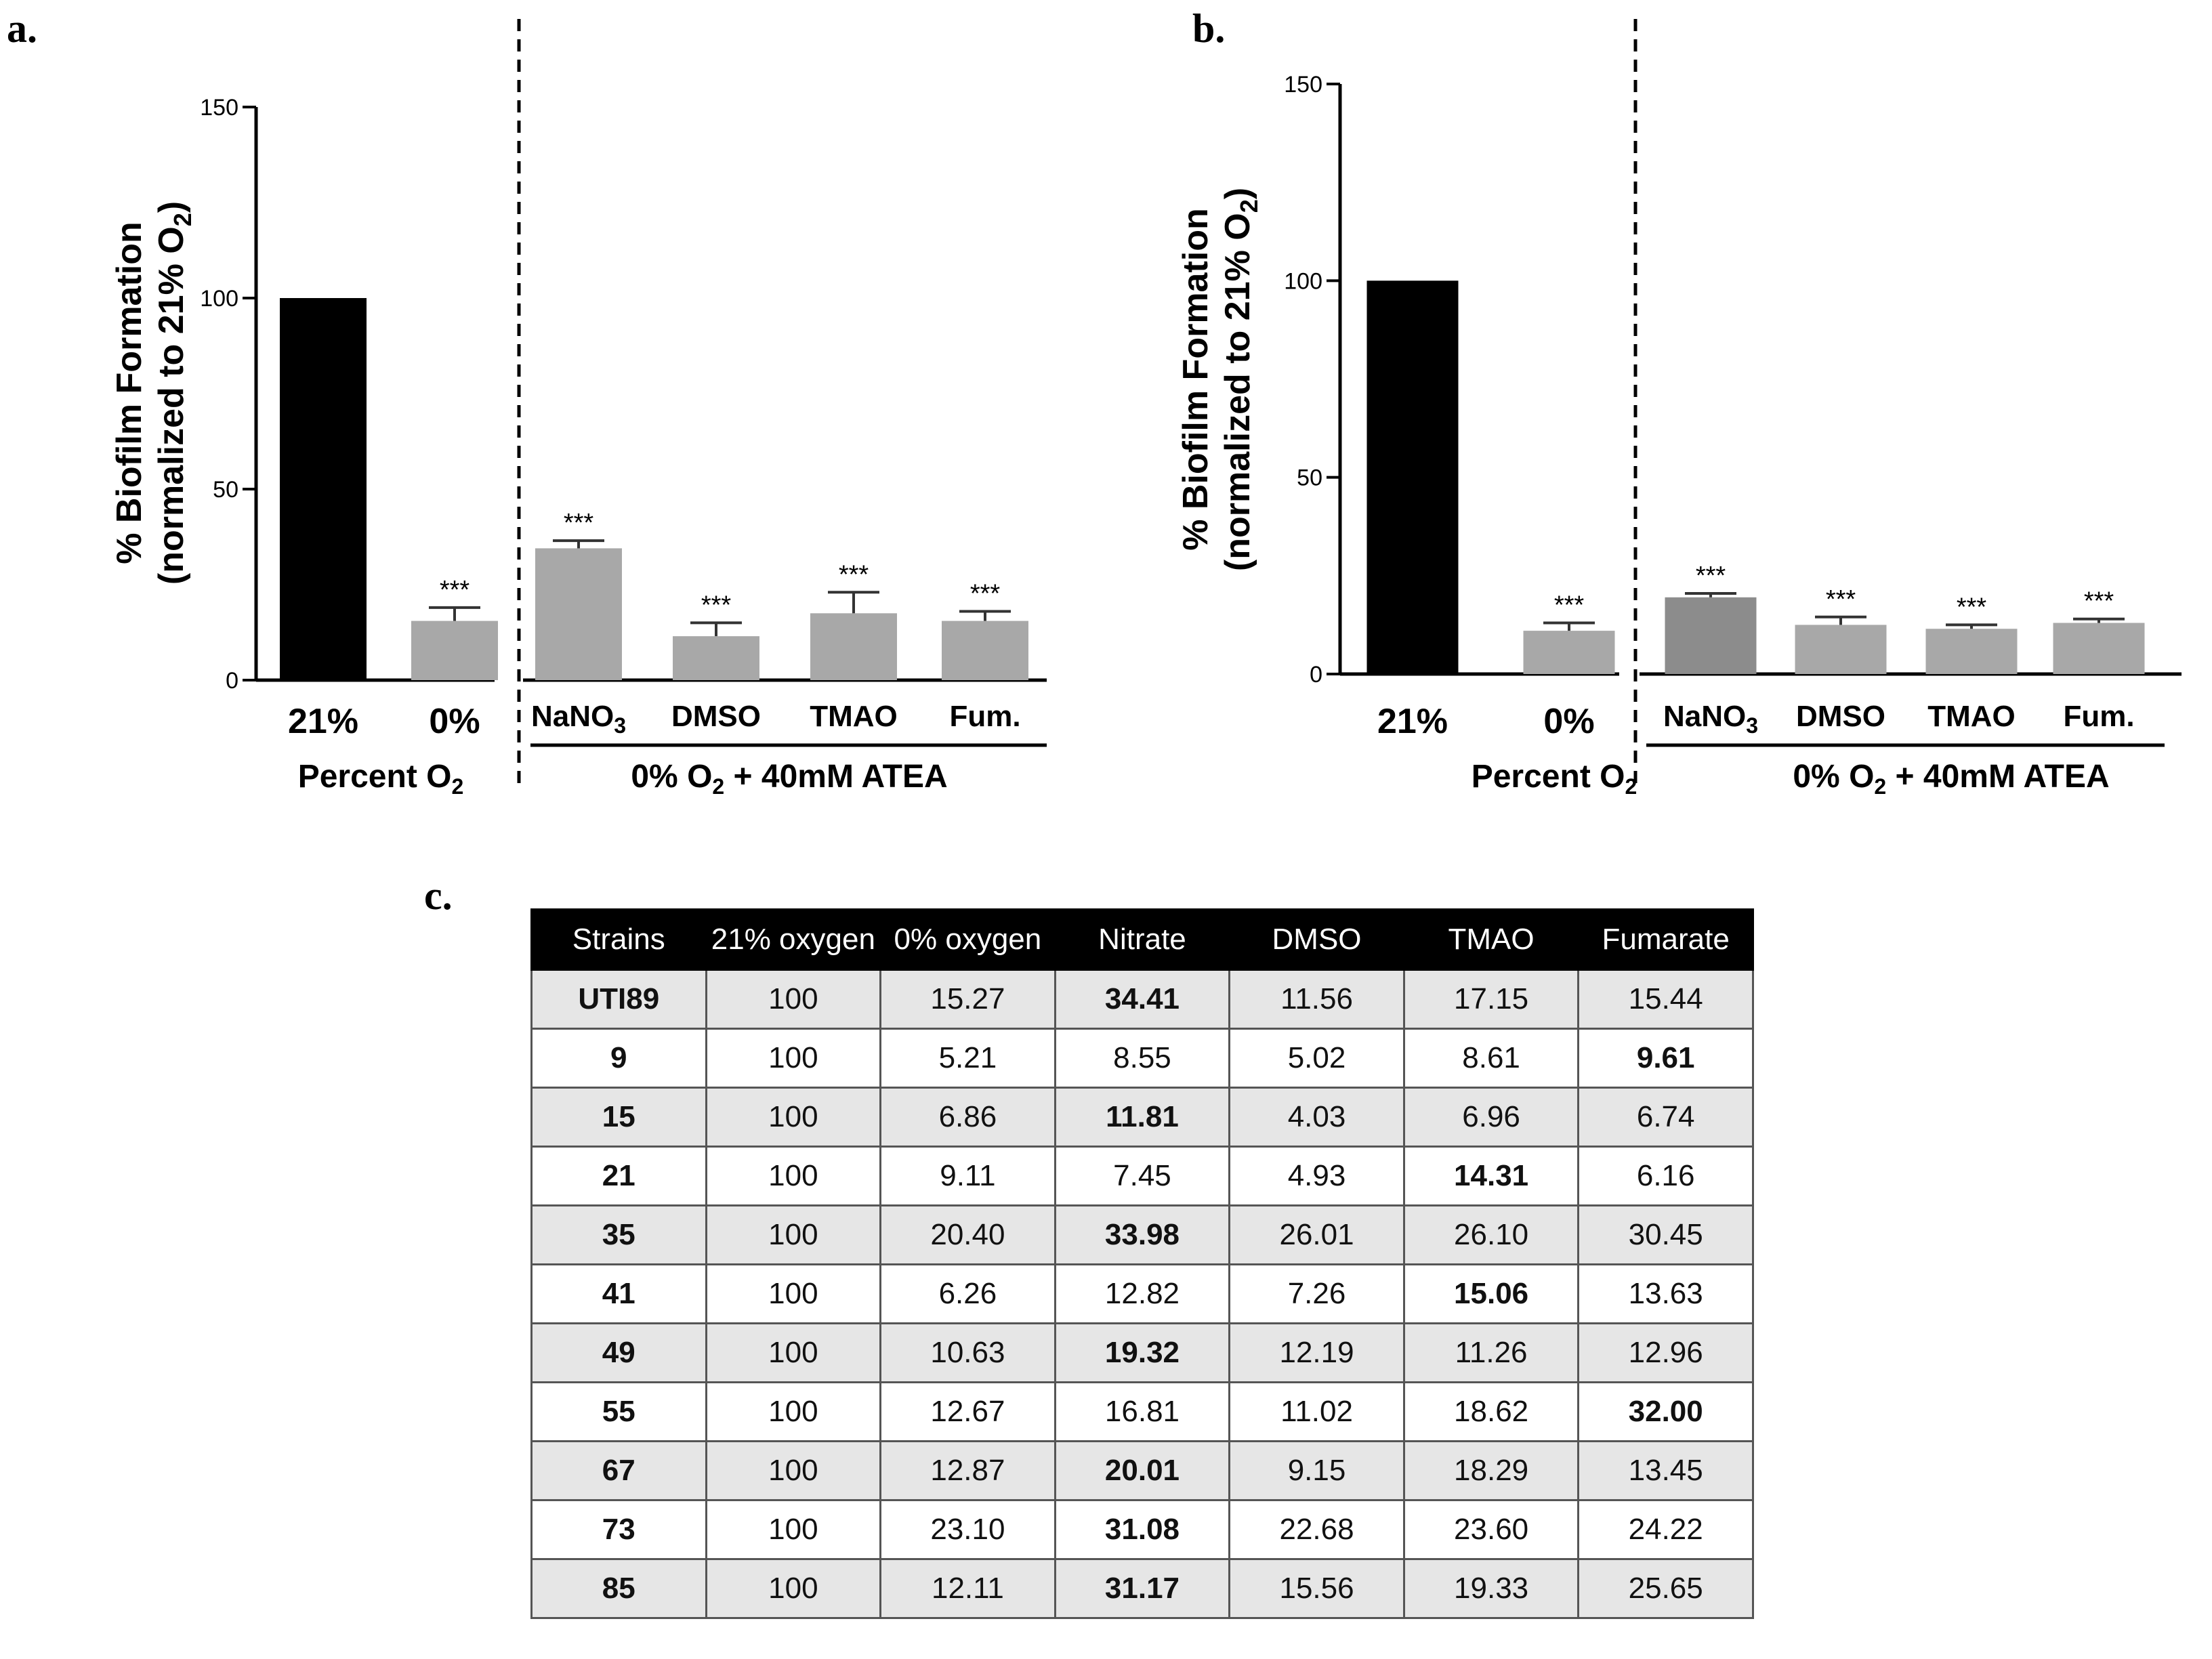 The image size is (2212, 1659). Describe the element at coordinates (1665, 1058) in the screenshot. I see `table-cell: 9.61` at that location.